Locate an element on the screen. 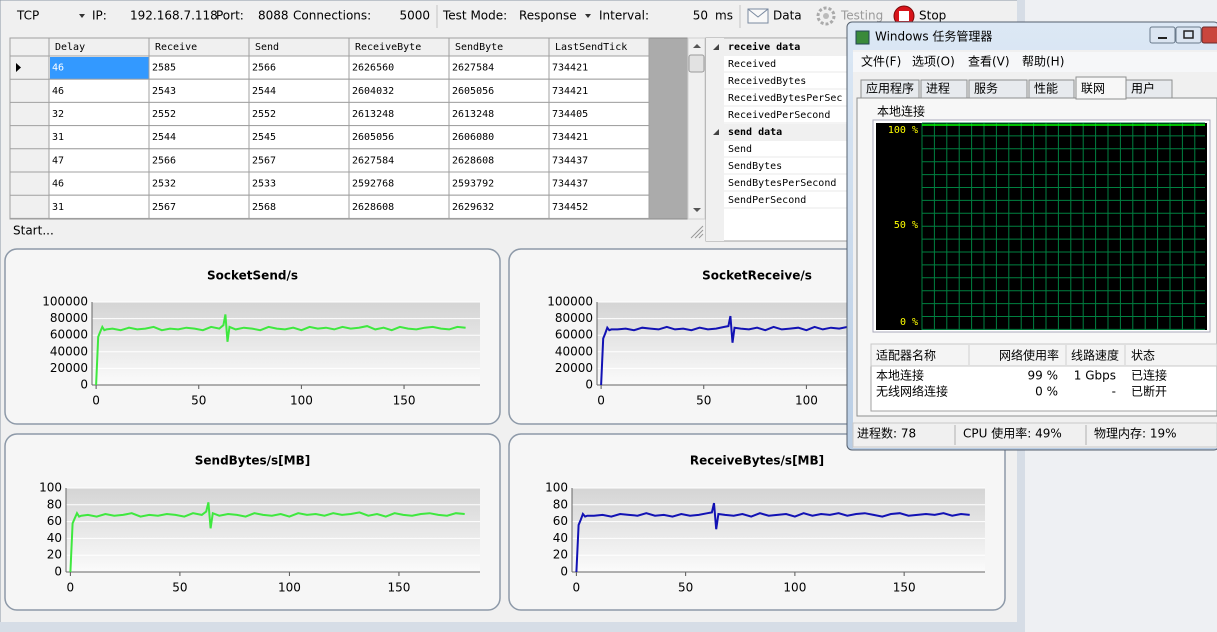  table-cell: 2568 is located at coordinates (264, 207).